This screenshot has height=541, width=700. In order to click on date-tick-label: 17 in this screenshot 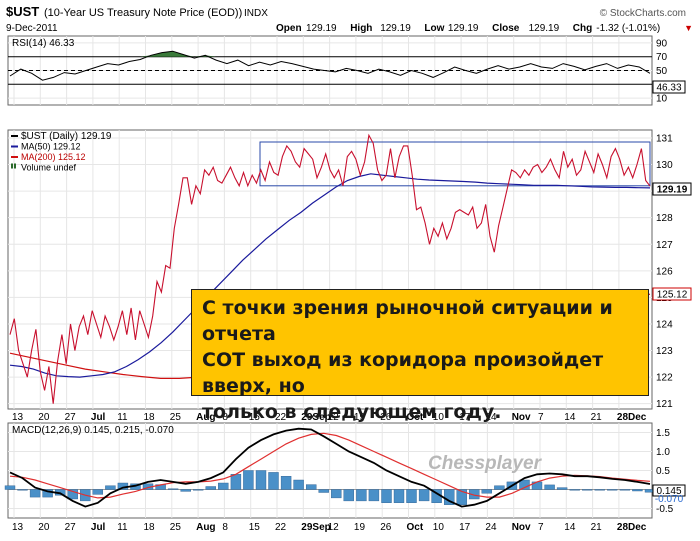, I will do `click(465, 527)`.